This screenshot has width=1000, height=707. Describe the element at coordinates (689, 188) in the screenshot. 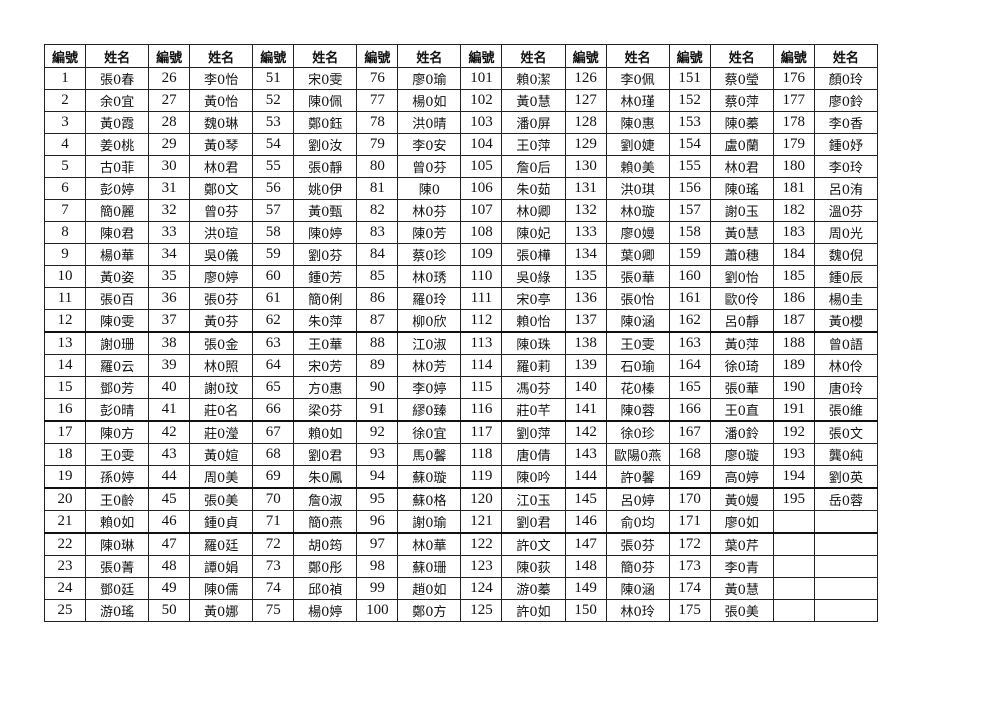

I see `entry-number: 156` at that location.